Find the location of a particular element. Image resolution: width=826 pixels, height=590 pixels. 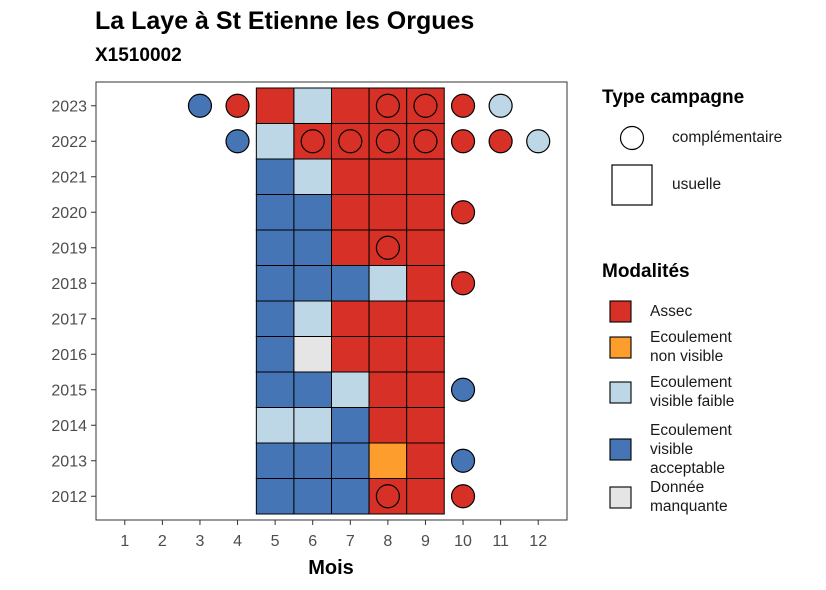

legend-label-donnee_manquante: Donnée manquante is located at coordinates (689, 497).